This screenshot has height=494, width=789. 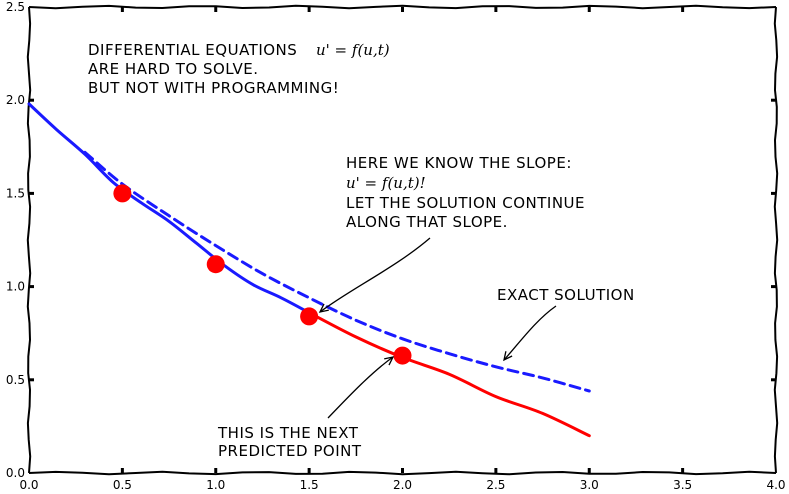 What do you see at coordinates (15, 100) in the screenshot?
I see `y-tick-label: 2.0` at bounding box center [15, 100].